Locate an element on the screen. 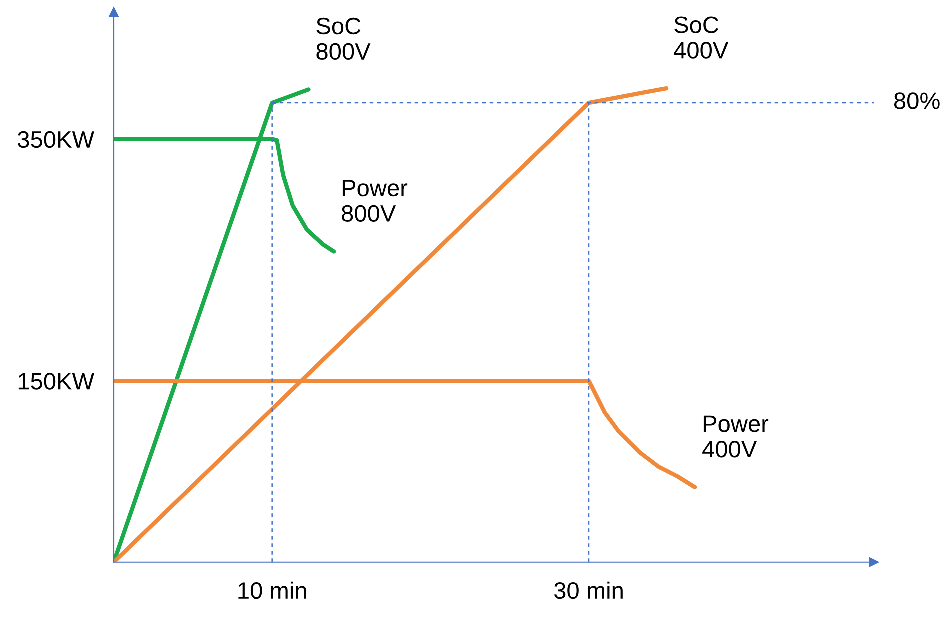 The height and width of the screenshot is (618, 950). y-tick-label: 350KW is located at coordinates (56, 139).